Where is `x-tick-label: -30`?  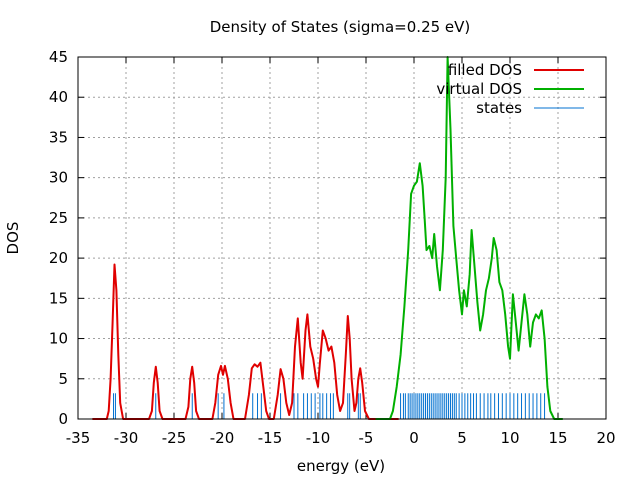
x-tick-label: -30 is located at coordinates (126, 438).